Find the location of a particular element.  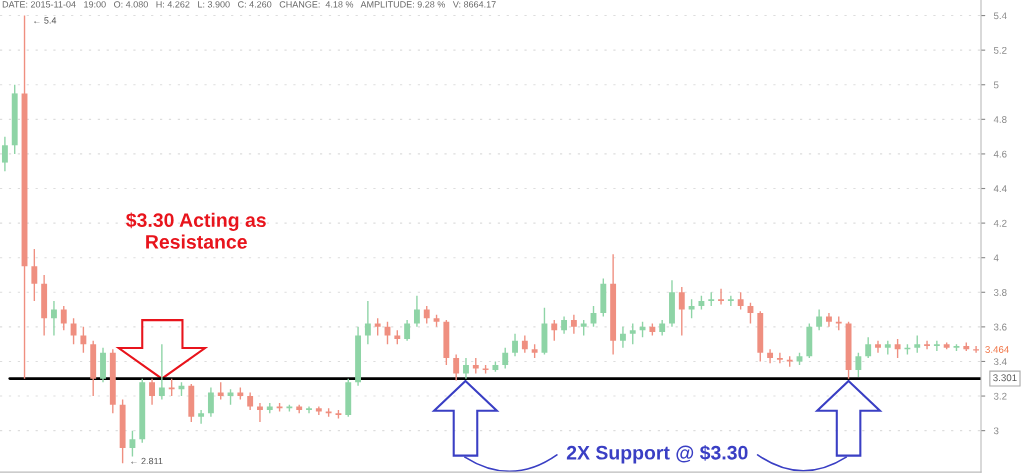

y-tick-label: 3.2 is located at coordinates (1000, 396).